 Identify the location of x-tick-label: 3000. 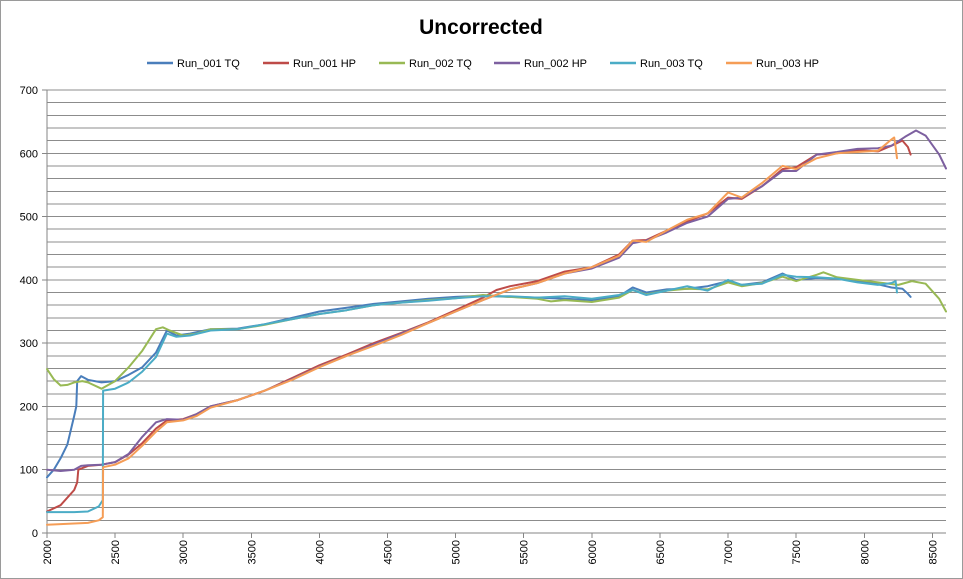
(184, 552).